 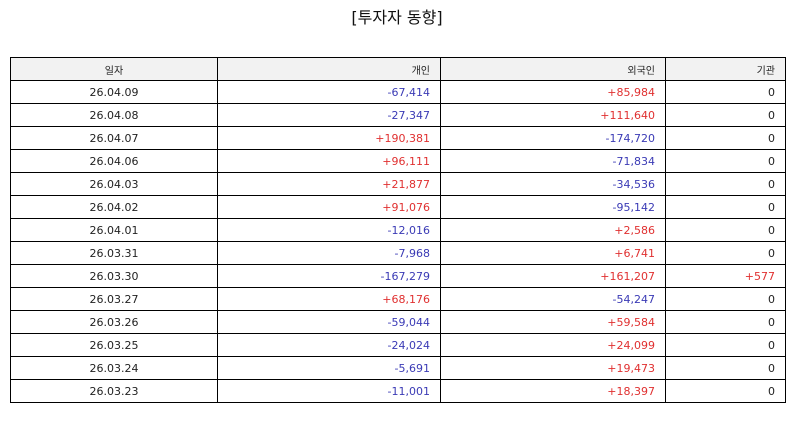 I want to click on table-row: 26.04.02 +91,076 -95,142 0, so click(x=398, y=207).